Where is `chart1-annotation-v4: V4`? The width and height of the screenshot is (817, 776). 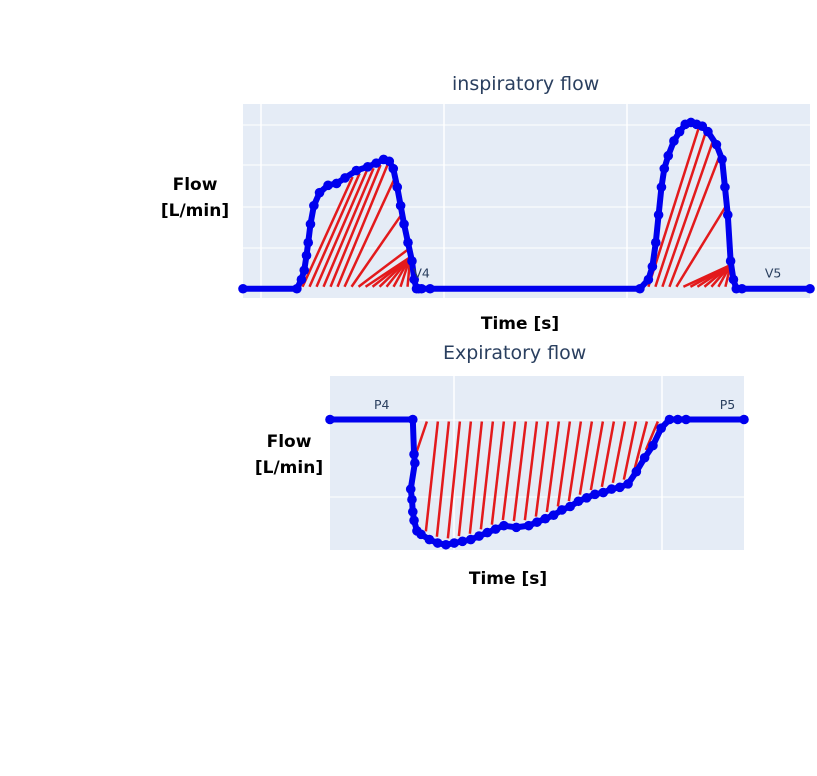
chart1-annotation-v4: V4 is located at coordinates (421, 273).